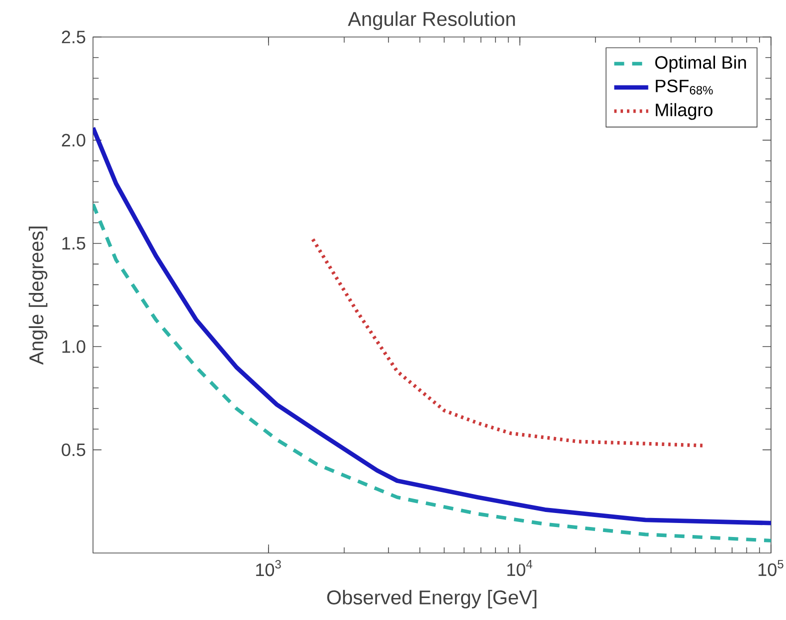  I want to click on legend-label: Milagro, so click(684, 111).